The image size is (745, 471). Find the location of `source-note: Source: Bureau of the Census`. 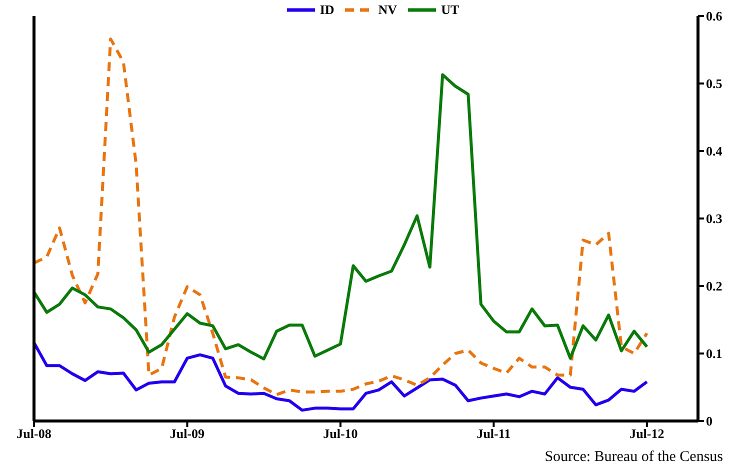

source-note: Source: Bureau of the Census is located at coordinates (633, 457).